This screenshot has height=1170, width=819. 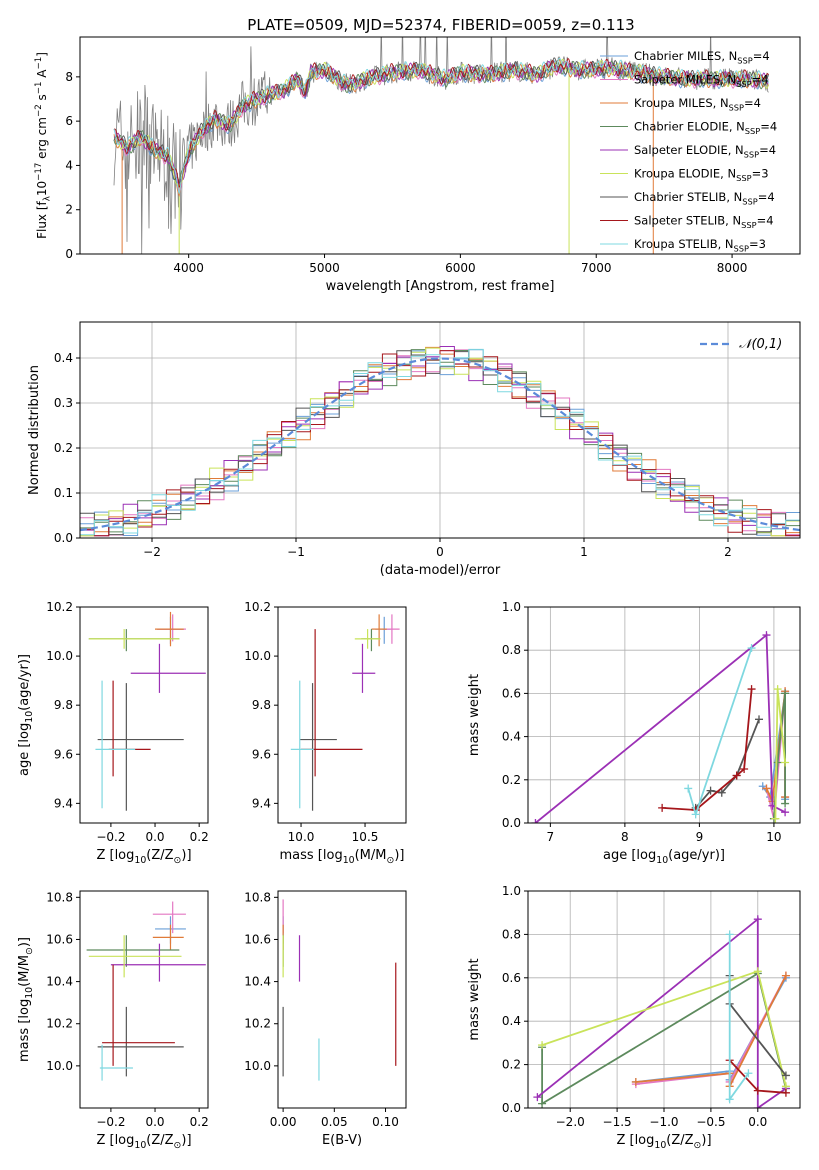 I want to click on x-tick-label: 5000, so click(x=324, y=268).